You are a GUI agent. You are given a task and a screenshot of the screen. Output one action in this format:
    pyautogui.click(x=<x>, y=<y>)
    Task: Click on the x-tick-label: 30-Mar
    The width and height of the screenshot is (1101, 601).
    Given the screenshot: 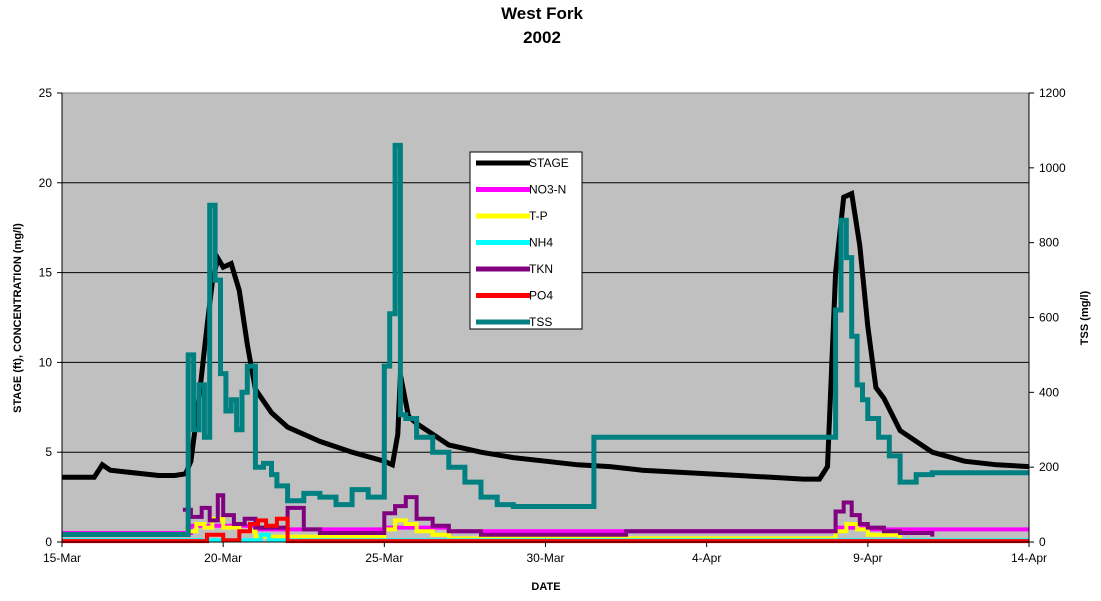 What is the action you would take?
    pyautogui.click(x=545, y=558)
    